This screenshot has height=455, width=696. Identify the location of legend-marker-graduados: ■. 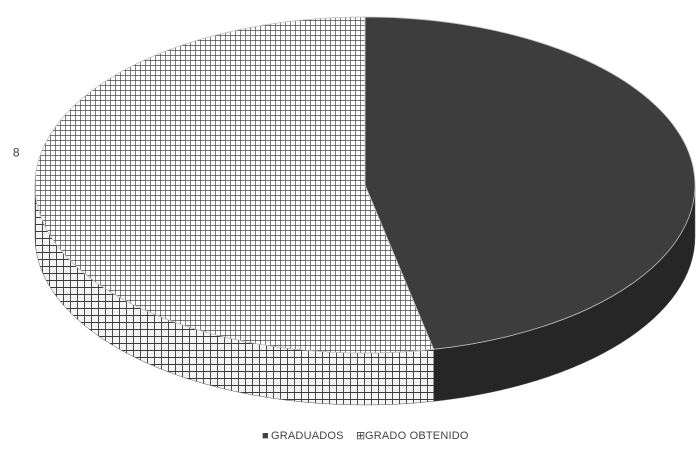
(265, 436).